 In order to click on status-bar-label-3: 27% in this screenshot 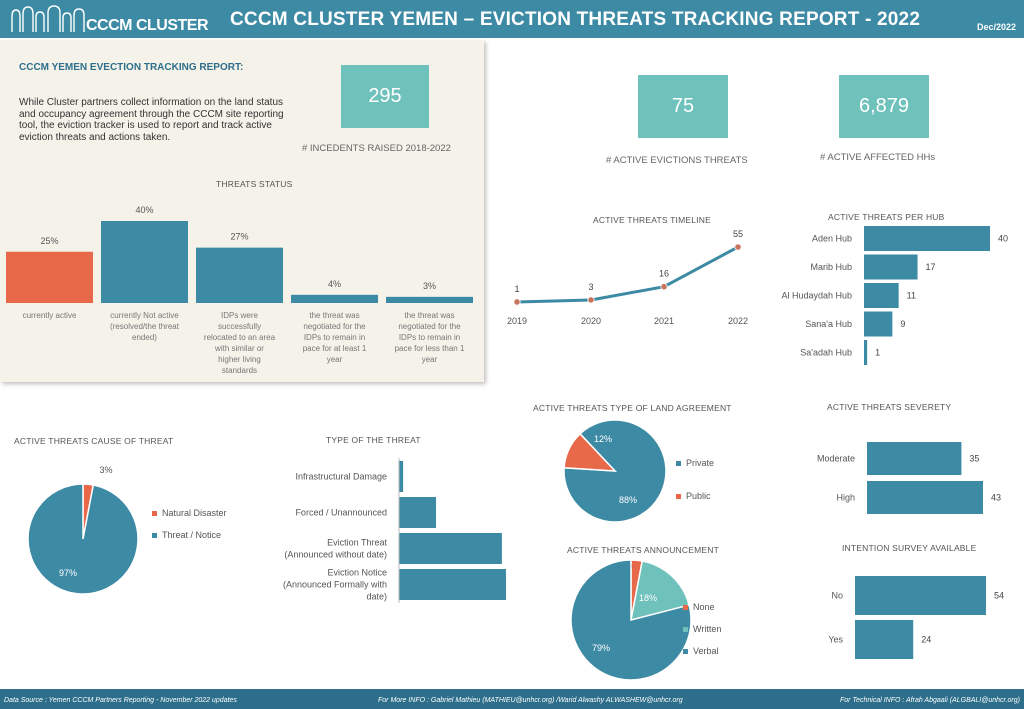, I will do `click(239, 237)`.